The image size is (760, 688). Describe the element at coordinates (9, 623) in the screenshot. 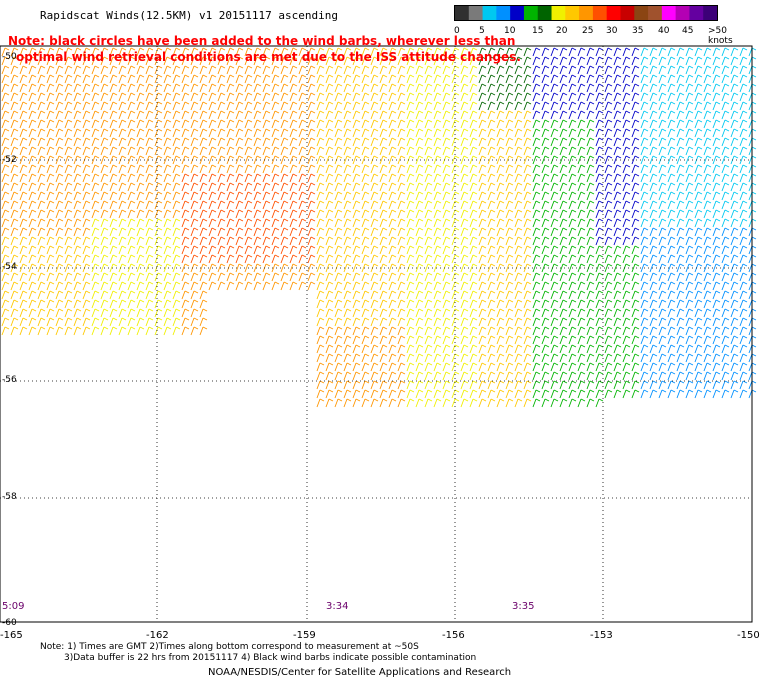

I see `lat-label-60: -60` at that location.